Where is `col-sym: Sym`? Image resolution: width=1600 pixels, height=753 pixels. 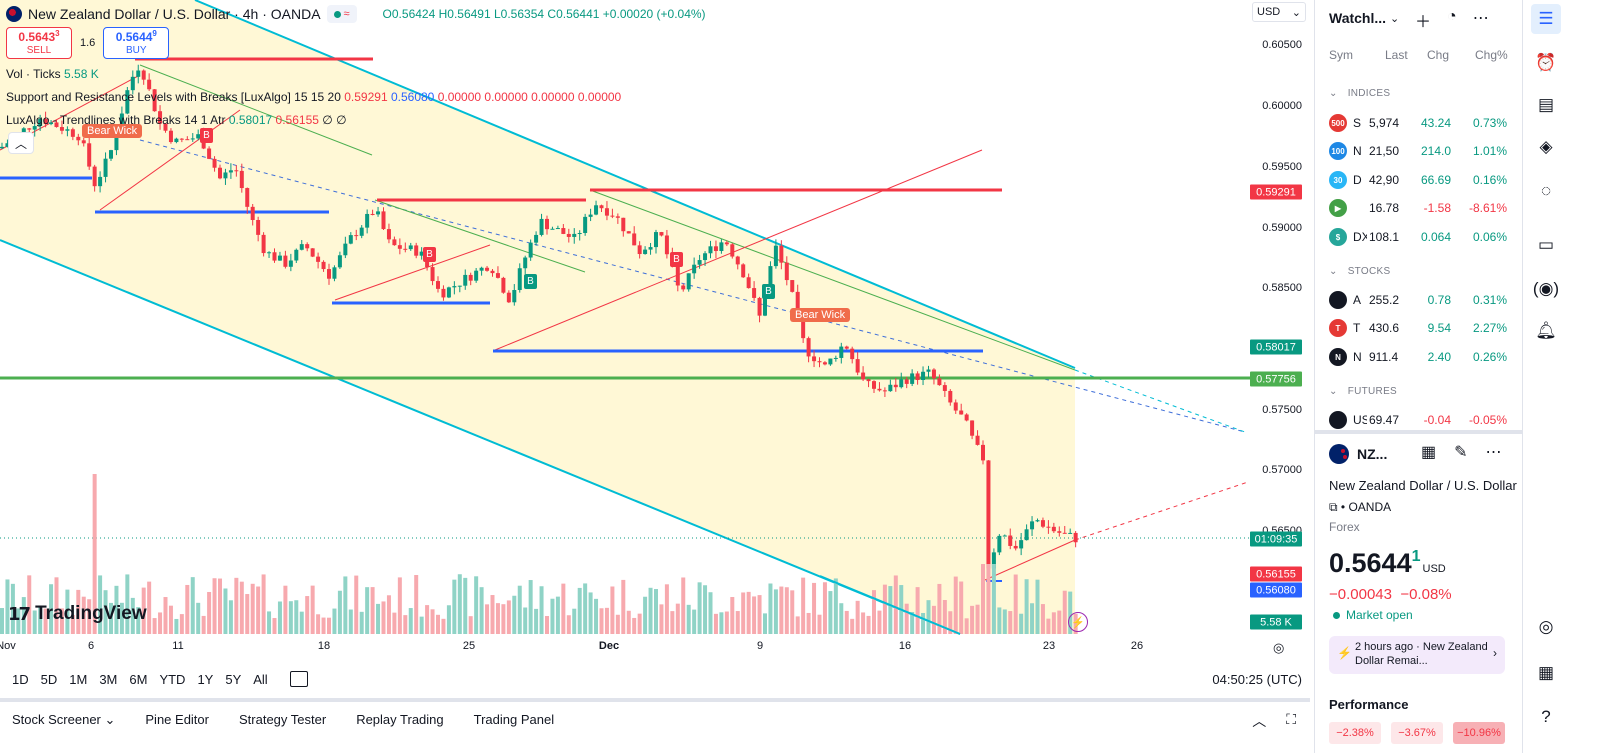 col-sym: Sym is located at coordinates (1341, 55).